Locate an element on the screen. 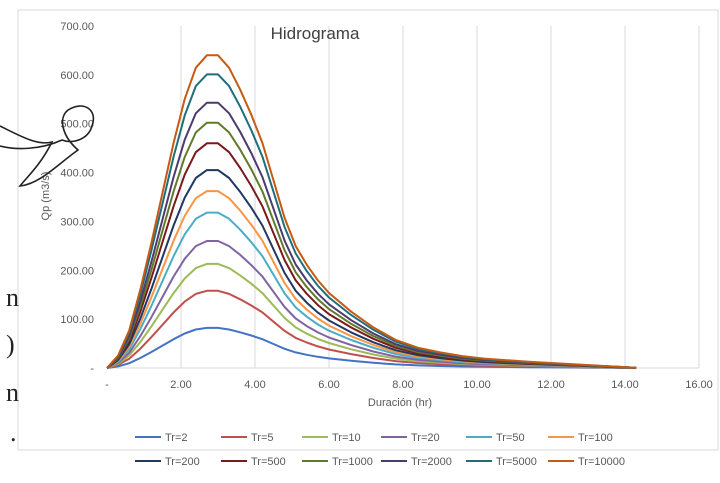  y-tick-label: 100.00 is located at coordinates (77, 320).